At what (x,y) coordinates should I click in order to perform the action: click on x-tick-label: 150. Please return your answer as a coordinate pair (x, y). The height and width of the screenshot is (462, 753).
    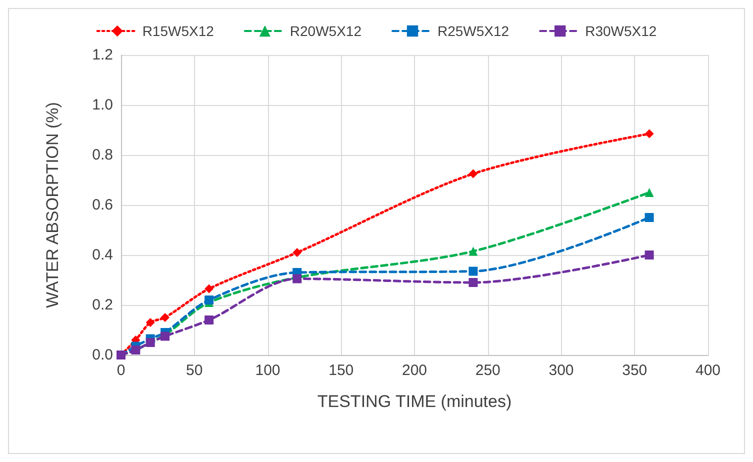
    Looking at the image, I should click on (341, 370).